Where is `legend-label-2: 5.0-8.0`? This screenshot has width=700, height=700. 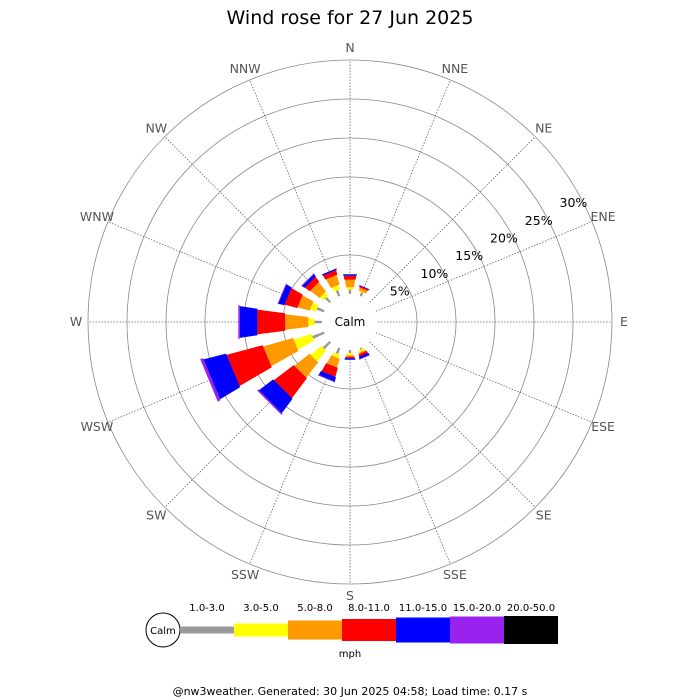
legend-label-2: 5.0-8.0 is located at coordinates (314, 608).